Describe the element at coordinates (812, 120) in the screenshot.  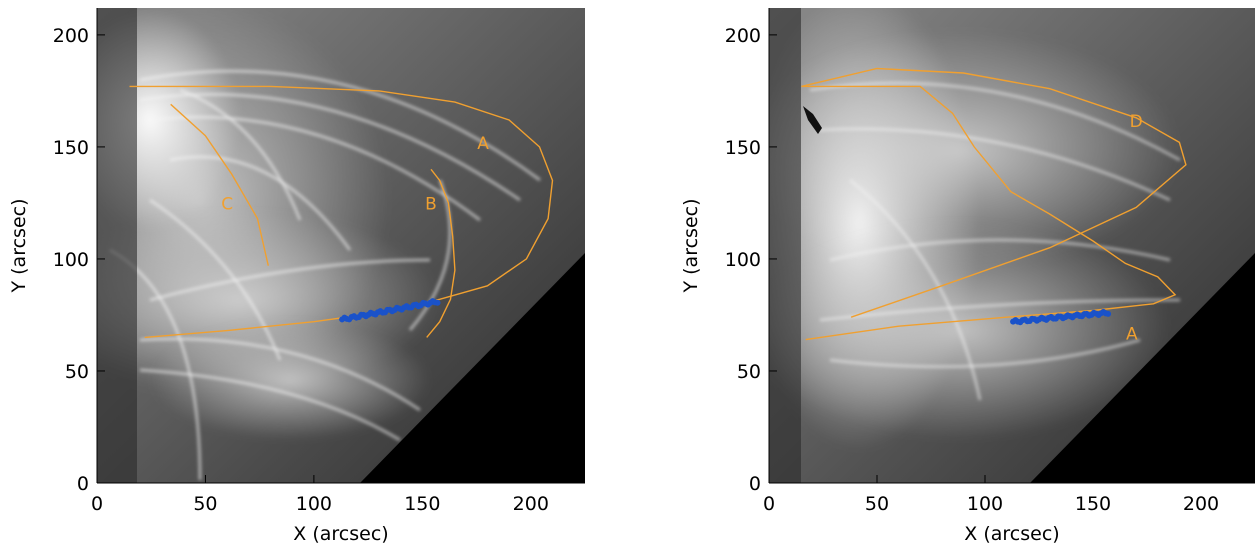
I see `dark-artifact-icon` at that location.